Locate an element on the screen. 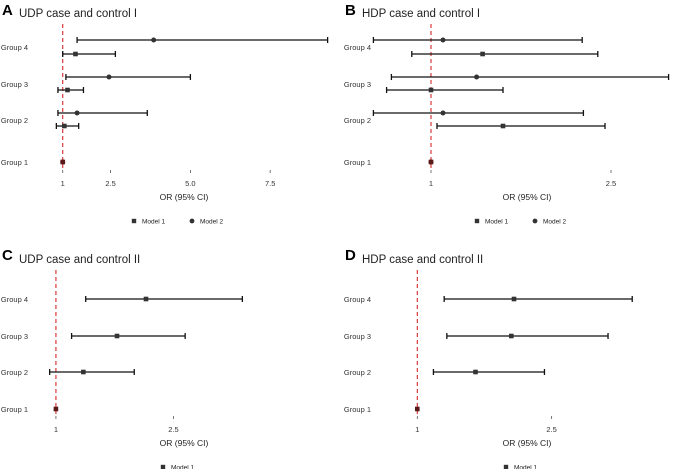  panel-letter: D is located at coordinates (350, 255).